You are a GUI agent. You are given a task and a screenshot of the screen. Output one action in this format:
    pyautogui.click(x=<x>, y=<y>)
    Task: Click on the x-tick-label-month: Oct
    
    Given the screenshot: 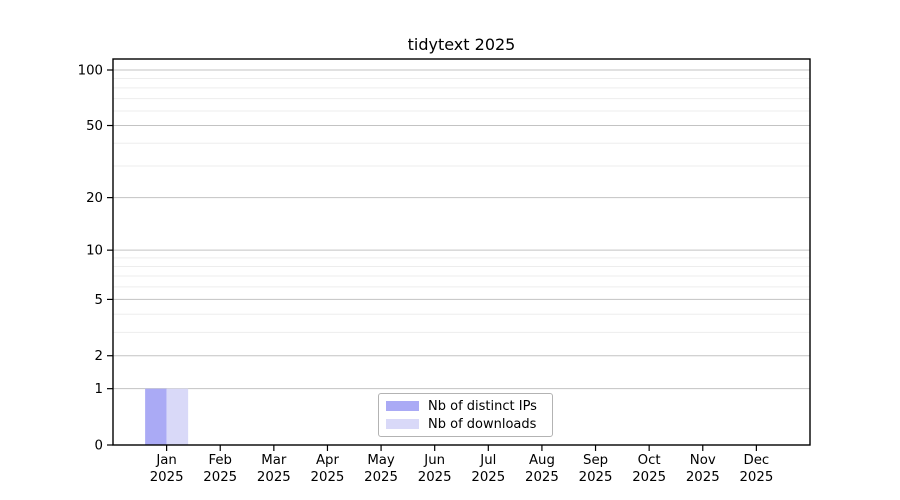 What is the action you would take?
    pyautogui.click(x=649, y=460)
    